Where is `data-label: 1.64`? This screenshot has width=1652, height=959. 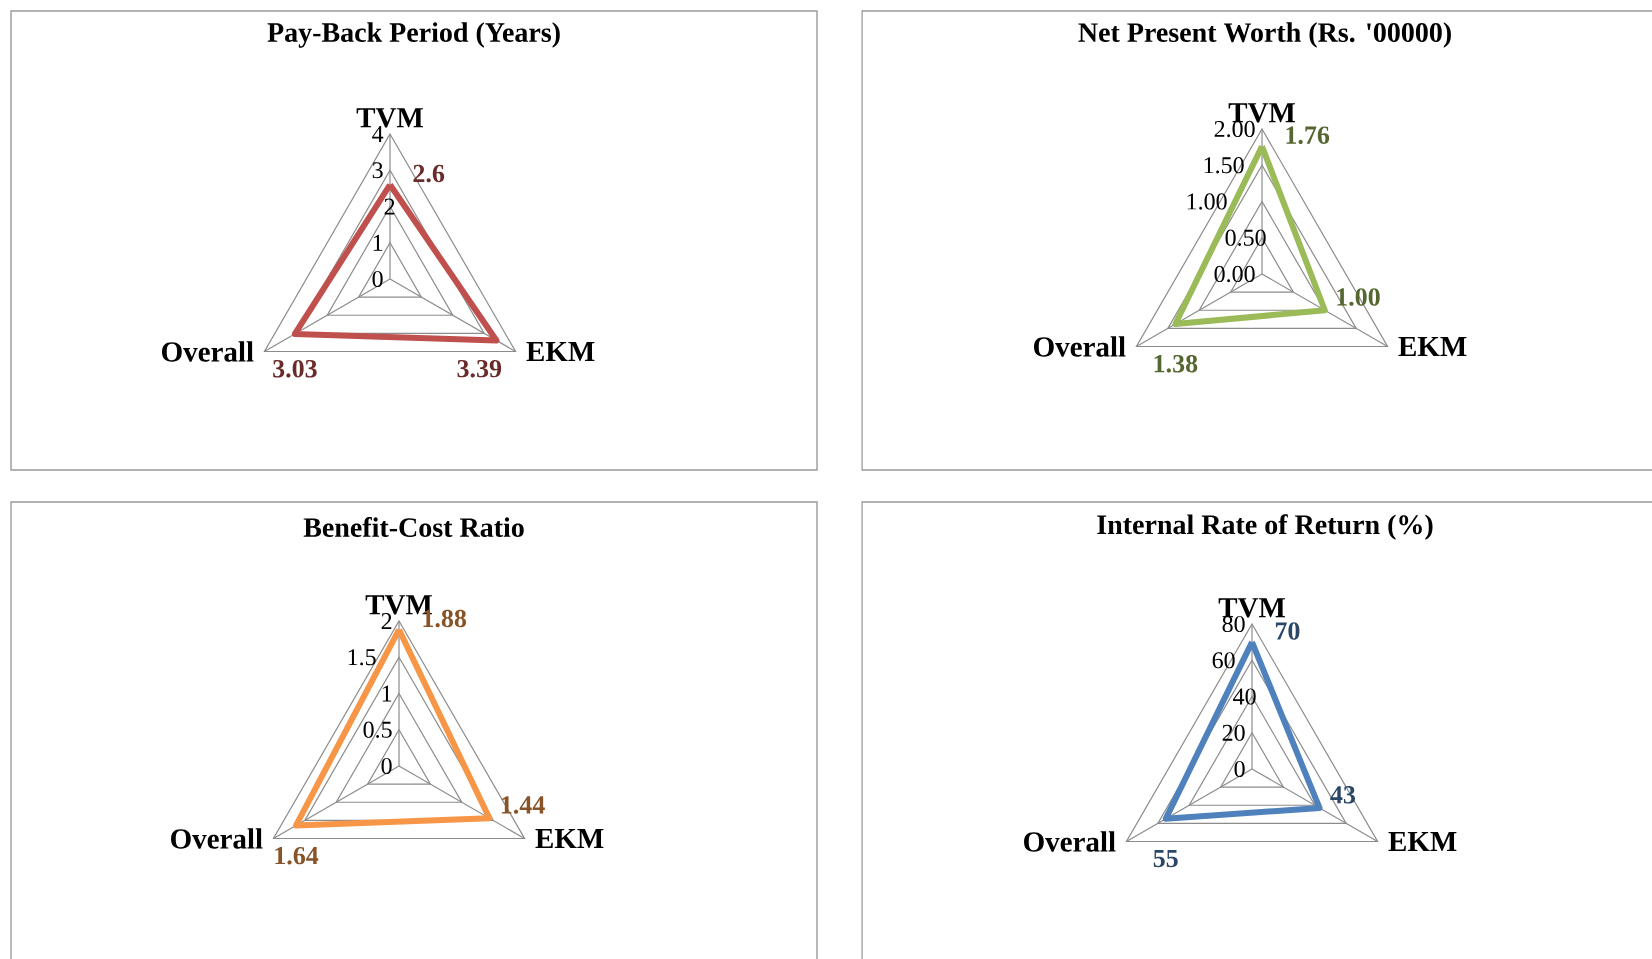
data-label: 1.64 is located at coordinates (297, 855).